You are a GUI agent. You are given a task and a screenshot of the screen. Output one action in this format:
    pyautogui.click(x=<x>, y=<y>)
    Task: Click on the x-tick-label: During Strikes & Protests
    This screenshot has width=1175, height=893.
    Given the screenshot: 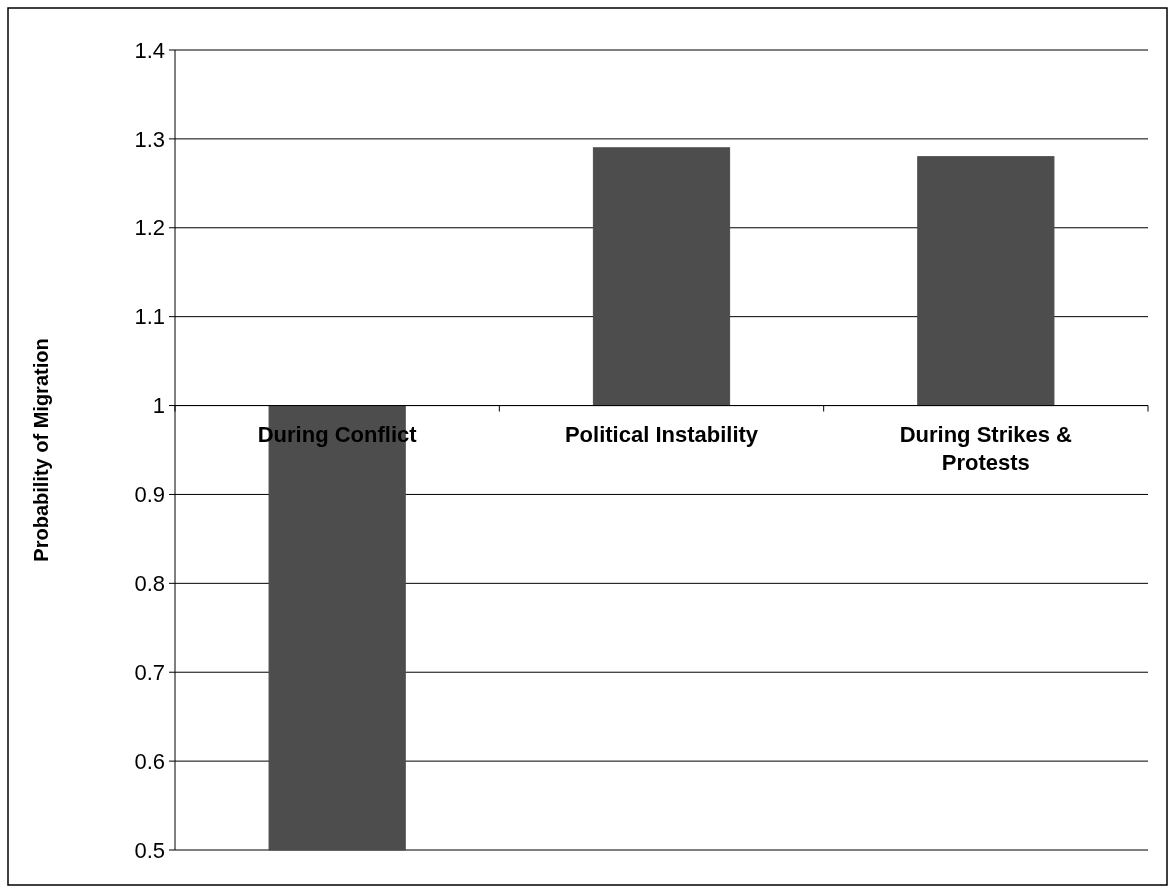 What is the action you would take?
    pyautogui.click(x=986, y=448)
    